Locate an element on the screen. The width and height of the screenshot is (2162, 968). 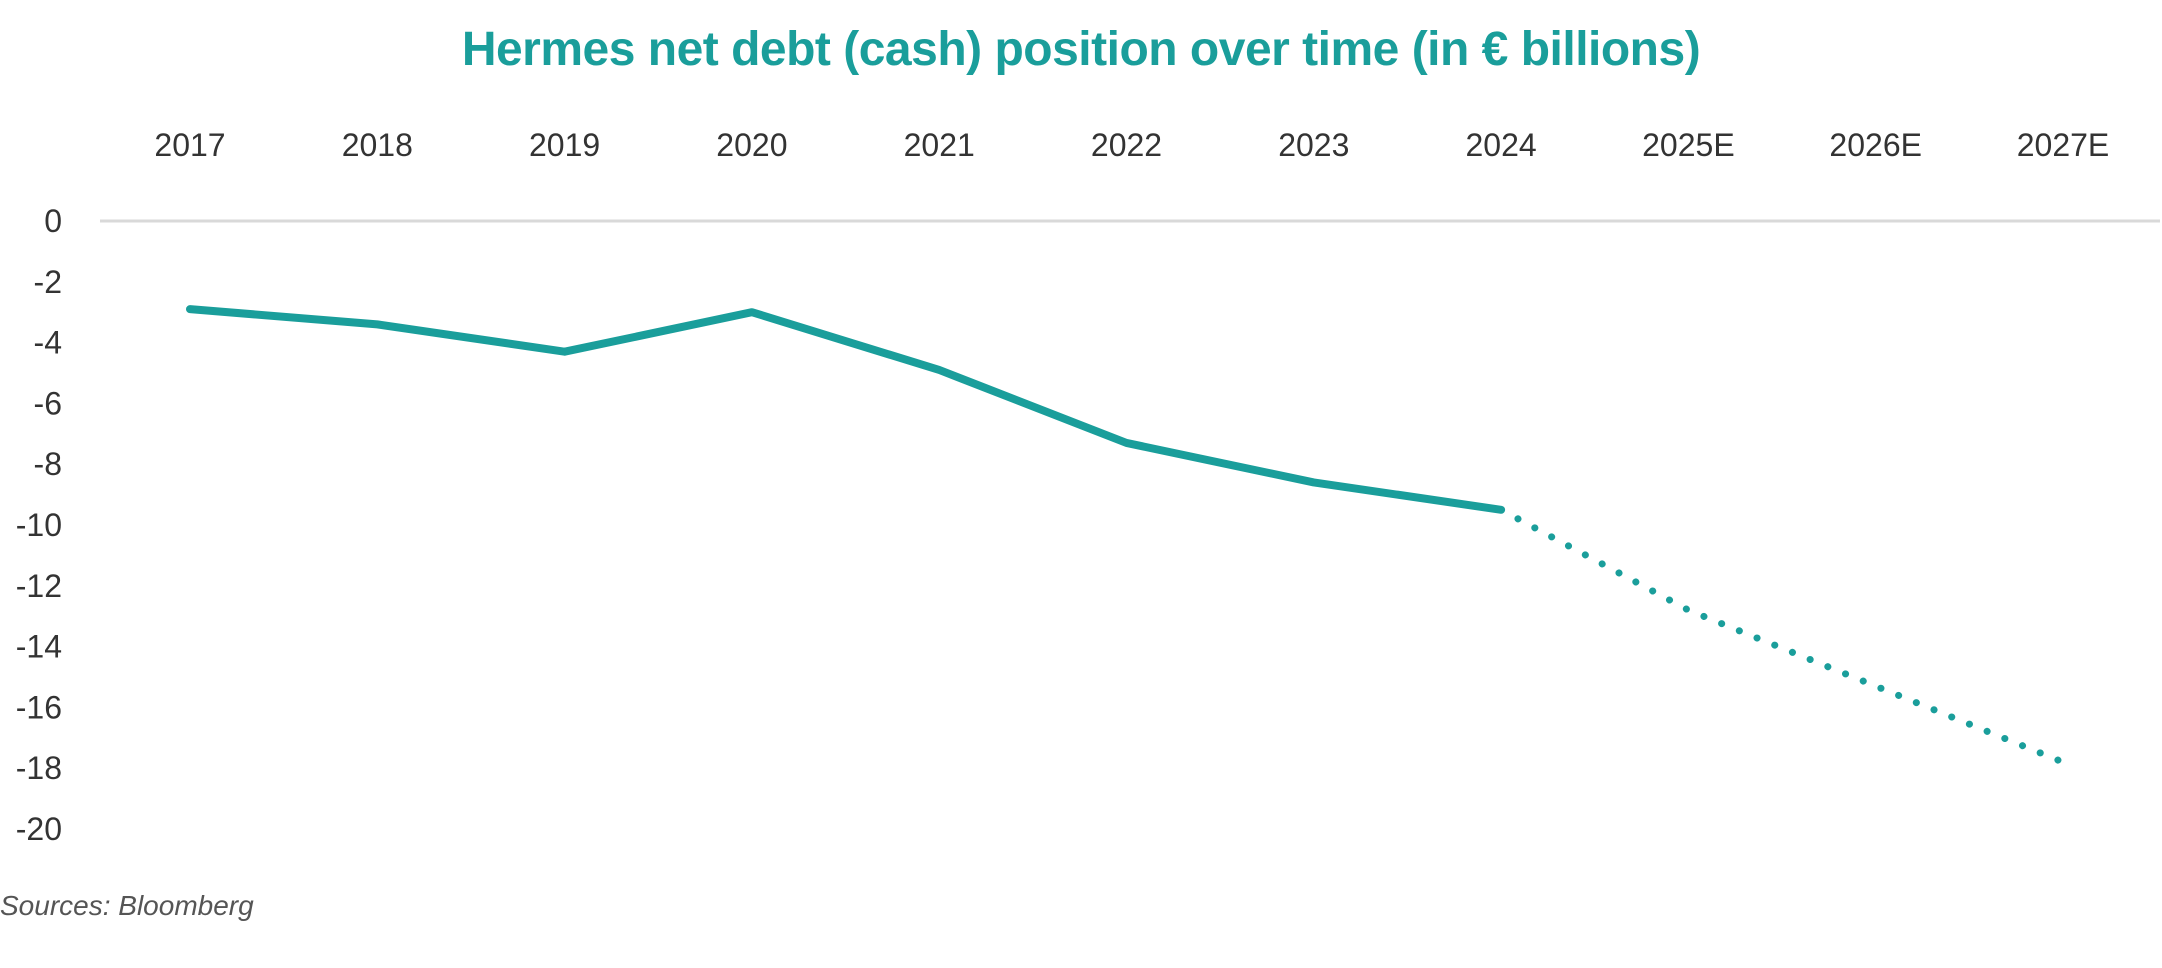
source-note: Sources: Bloomberg is located at coordinates (127, 905).